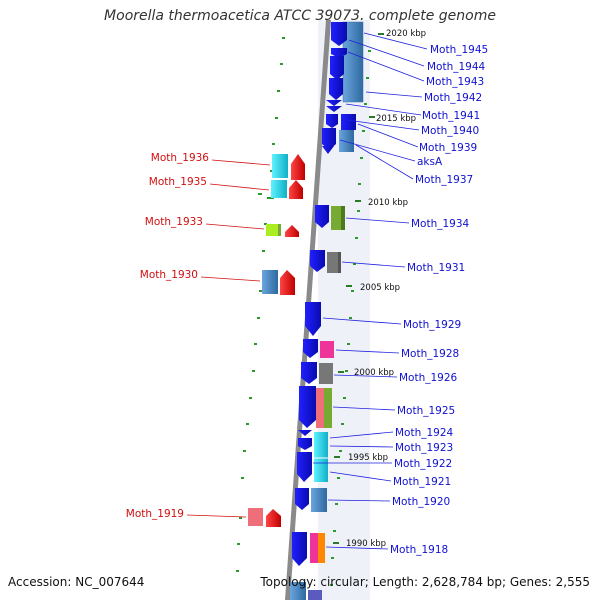 The height and width of the screenshot is (600, 600). Describe the element at coordinates (273, 518) in the screenshot. I see `gene-moth-1919` at that location.